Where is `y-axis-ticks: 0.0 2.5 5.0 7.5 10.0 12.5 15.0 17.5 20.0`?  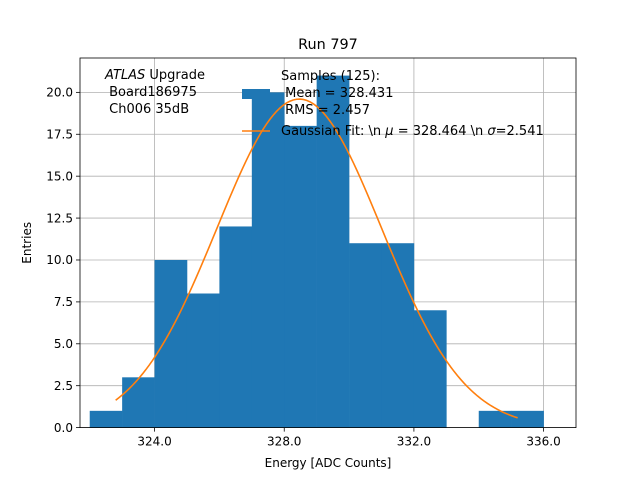
y-axis-ticks: 0.0 2.5 5.0 7.5 10.0 12.5 15.0 17.5 20.0 is located at coordinates (63, 260).